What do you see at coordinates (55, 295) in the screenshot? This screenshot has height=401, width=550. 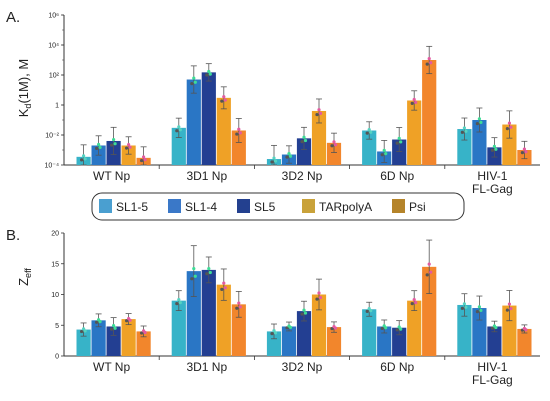 I see `y-tick-label: 10` at bounding box center [55, 295].